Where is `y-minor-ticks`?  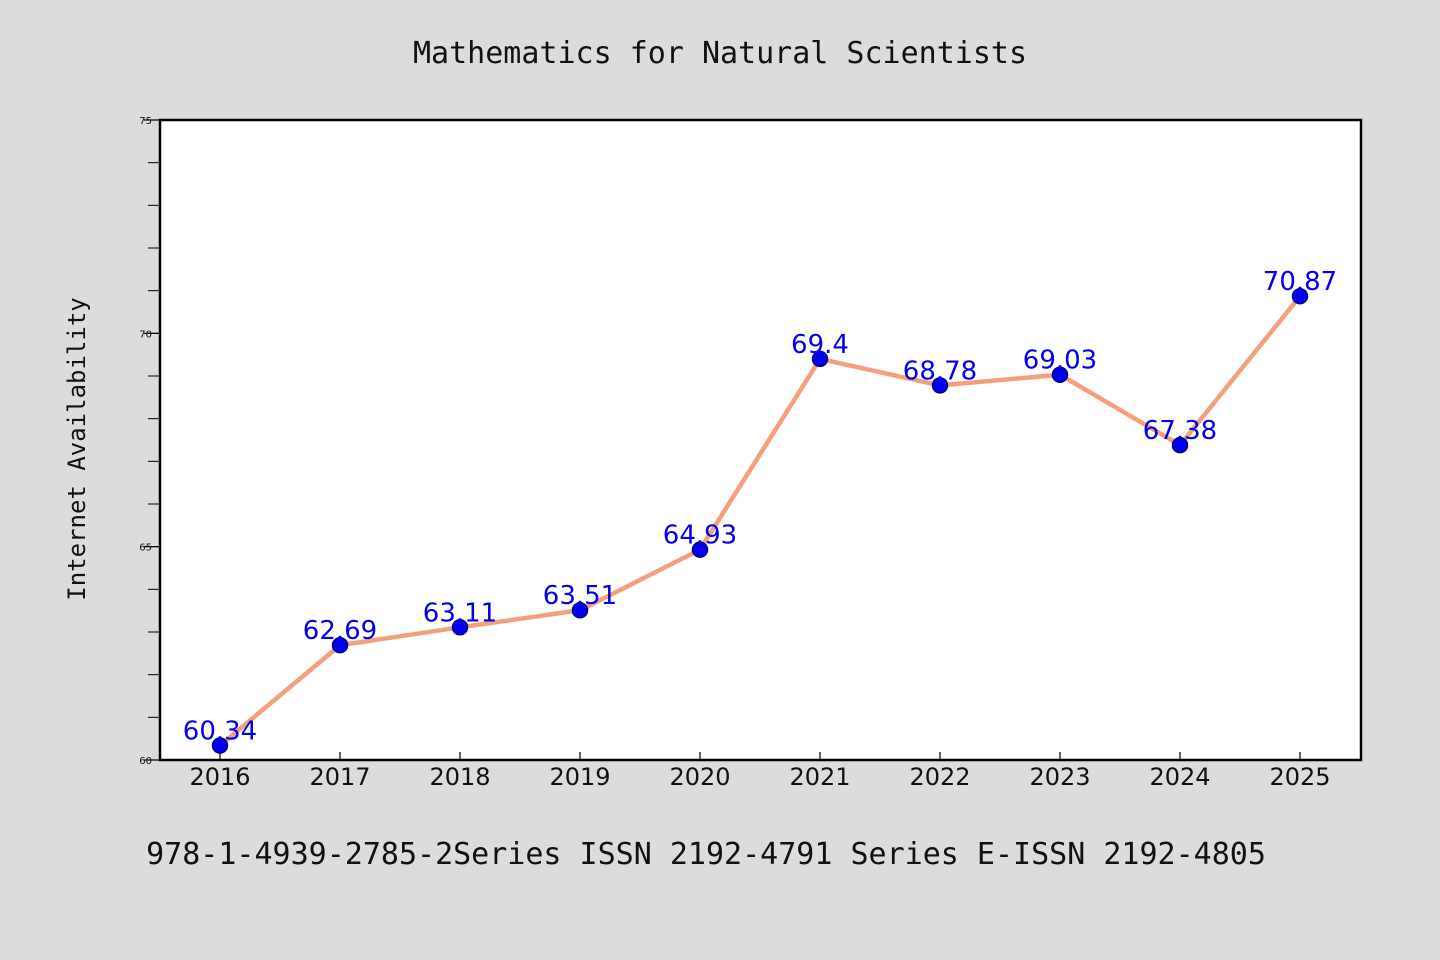 y-minor-ticks is located at coordinates (154, 440).